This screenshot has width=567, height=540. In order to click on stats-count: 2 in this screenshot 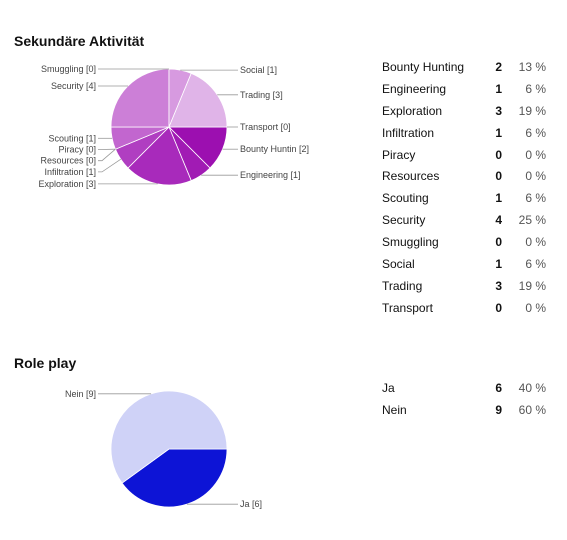, I will do `click(498, 66)`.